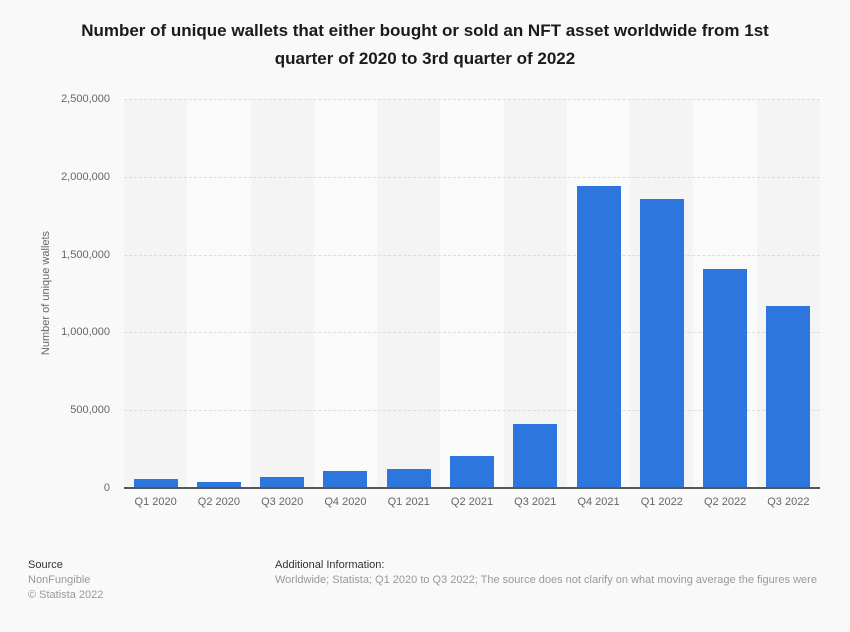 Image resolution: width=850 pixels, height=632 pixels. I want to click on x-axis-label-q1-2021: Q1 2021, so click(408, 502).